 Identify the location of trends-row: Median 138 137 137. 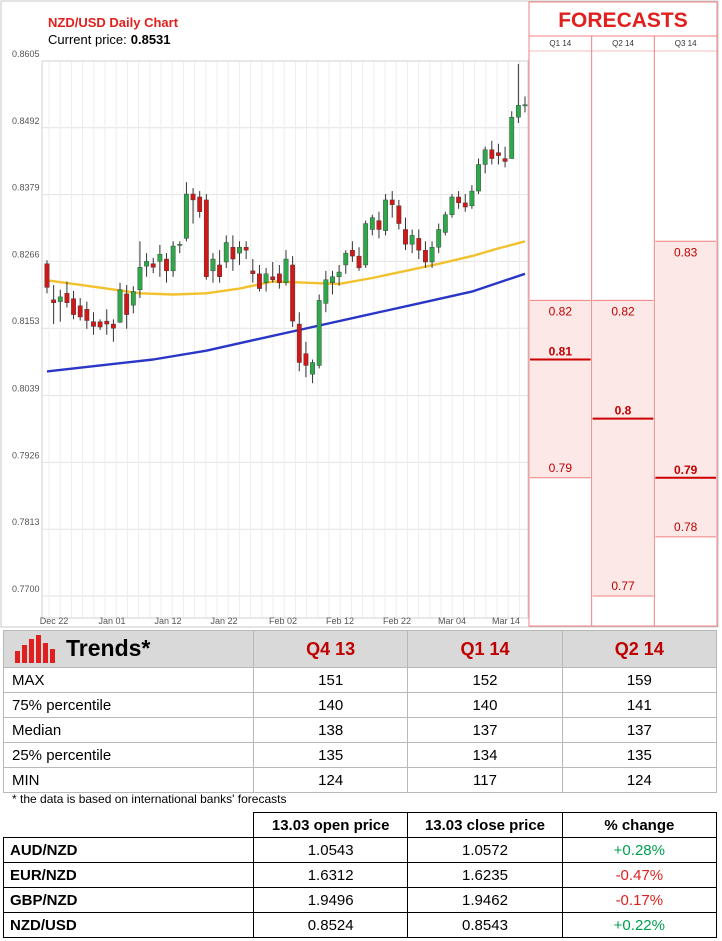
(360, 730).